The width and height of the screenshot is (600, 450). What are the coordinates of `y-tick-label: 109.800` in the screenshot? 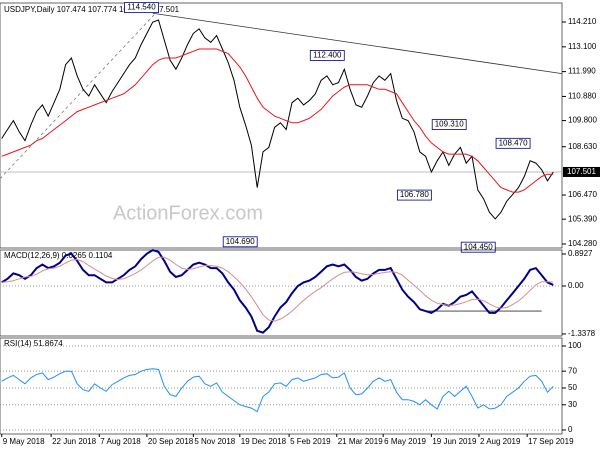 It's located at (582, 120).